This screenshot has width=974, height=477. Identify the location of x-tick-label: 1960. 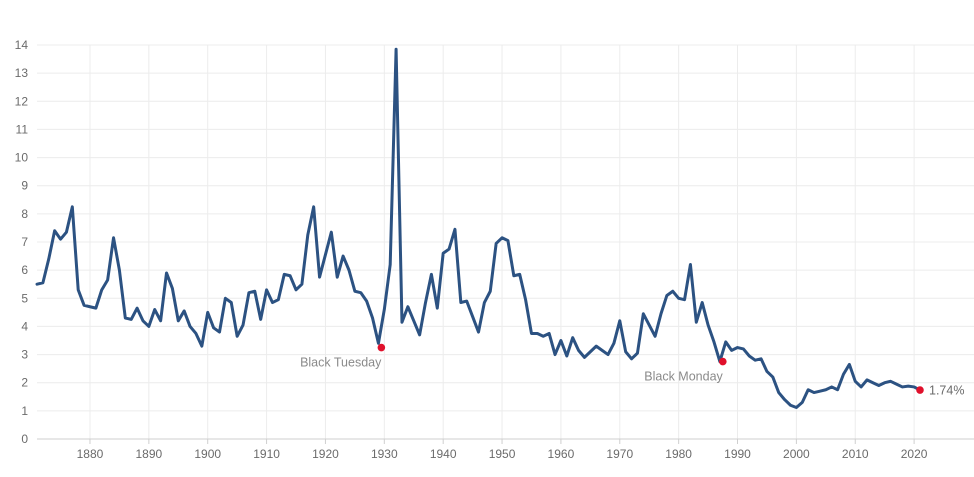
(561, 454).